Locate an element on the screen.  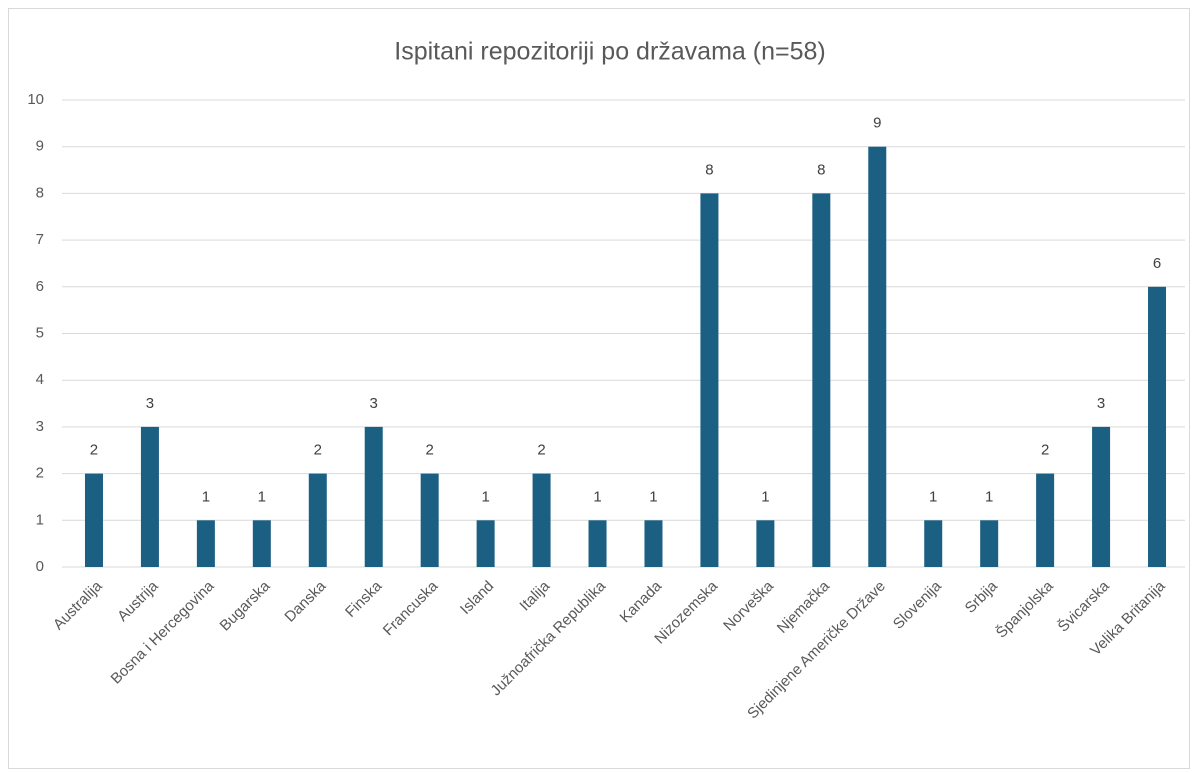
y-tick-label: 6 is located at coordinates (40, 286).